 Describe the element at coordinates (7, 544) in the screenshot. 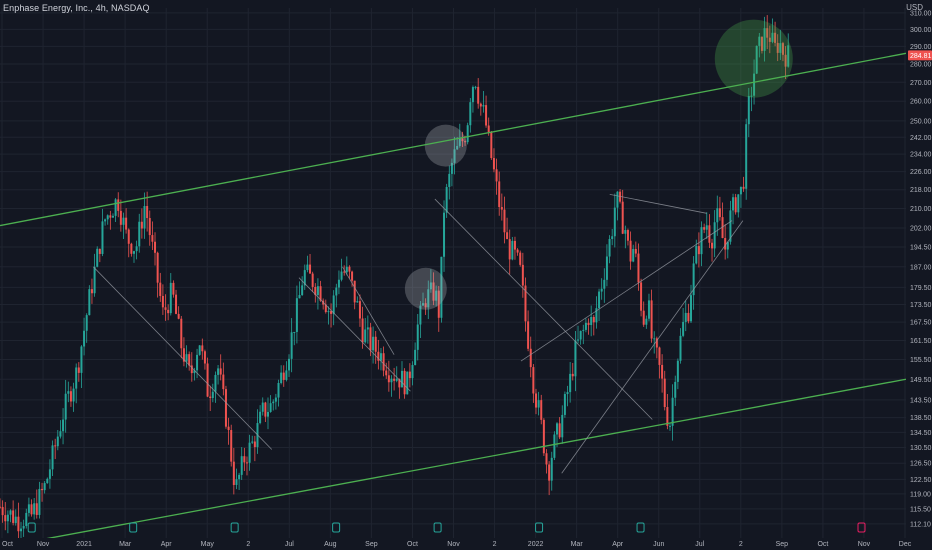

I see `x-tick-label: Oct` at that location.